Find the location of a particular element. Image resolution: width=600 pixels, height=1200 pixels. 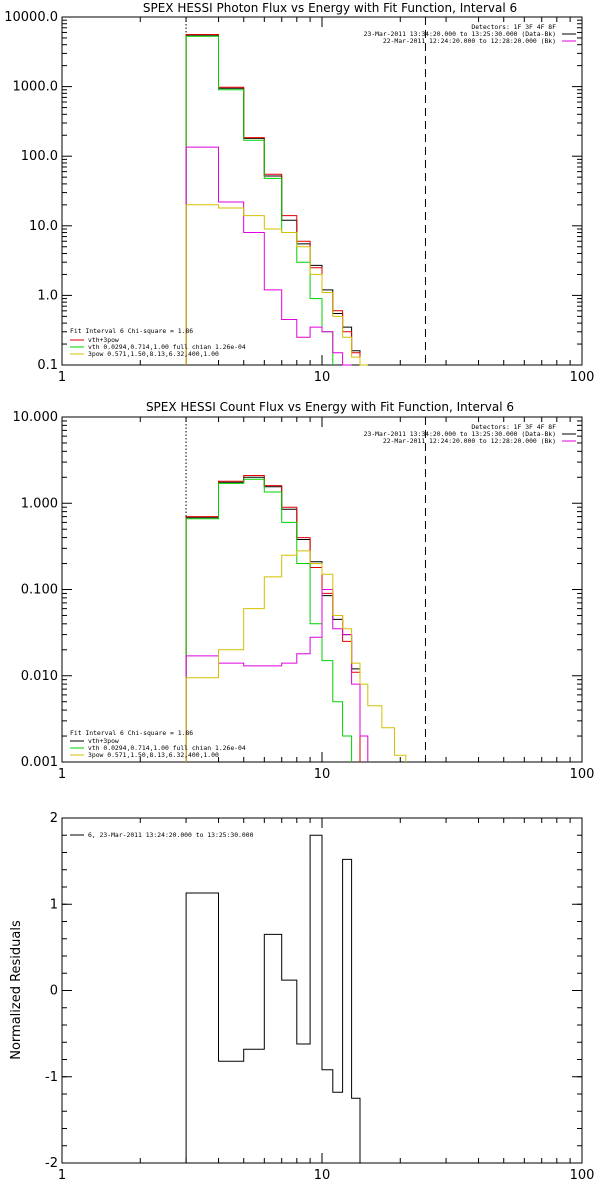

photon-series-vth-0-0294-0-714-1-00-fu is located at coordinates (259, 200).